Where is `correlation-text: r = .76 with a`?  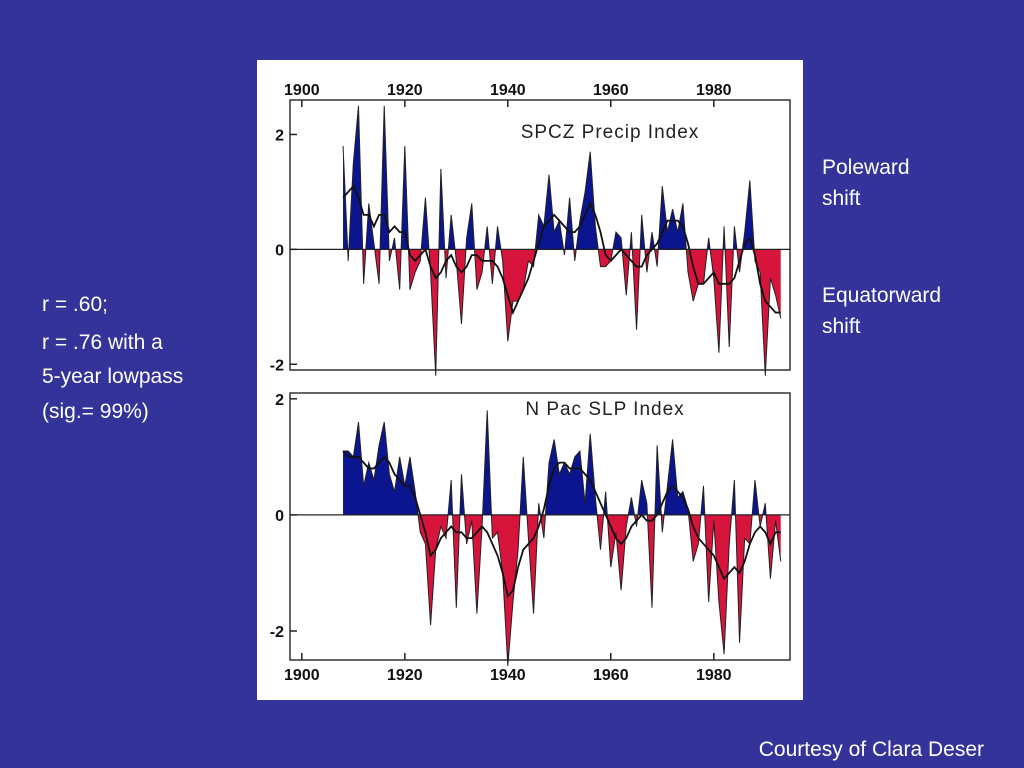 correlation-text: r = .76 with a is located at coordinates (102, 342).